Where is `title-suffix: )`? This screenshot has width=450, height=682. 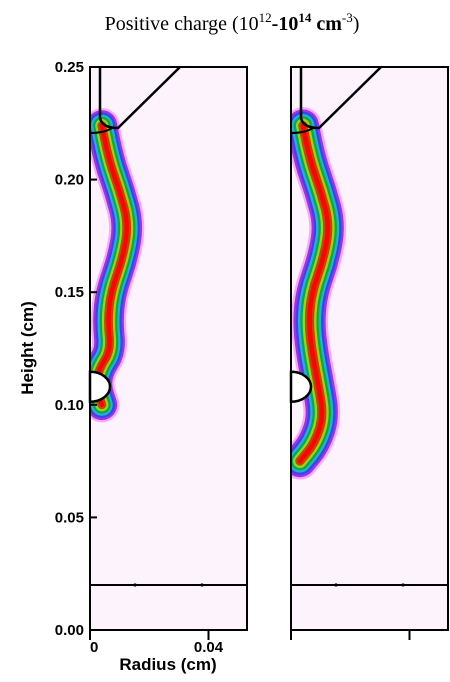 title-suffix: ) is located at coordinates (356, 24).